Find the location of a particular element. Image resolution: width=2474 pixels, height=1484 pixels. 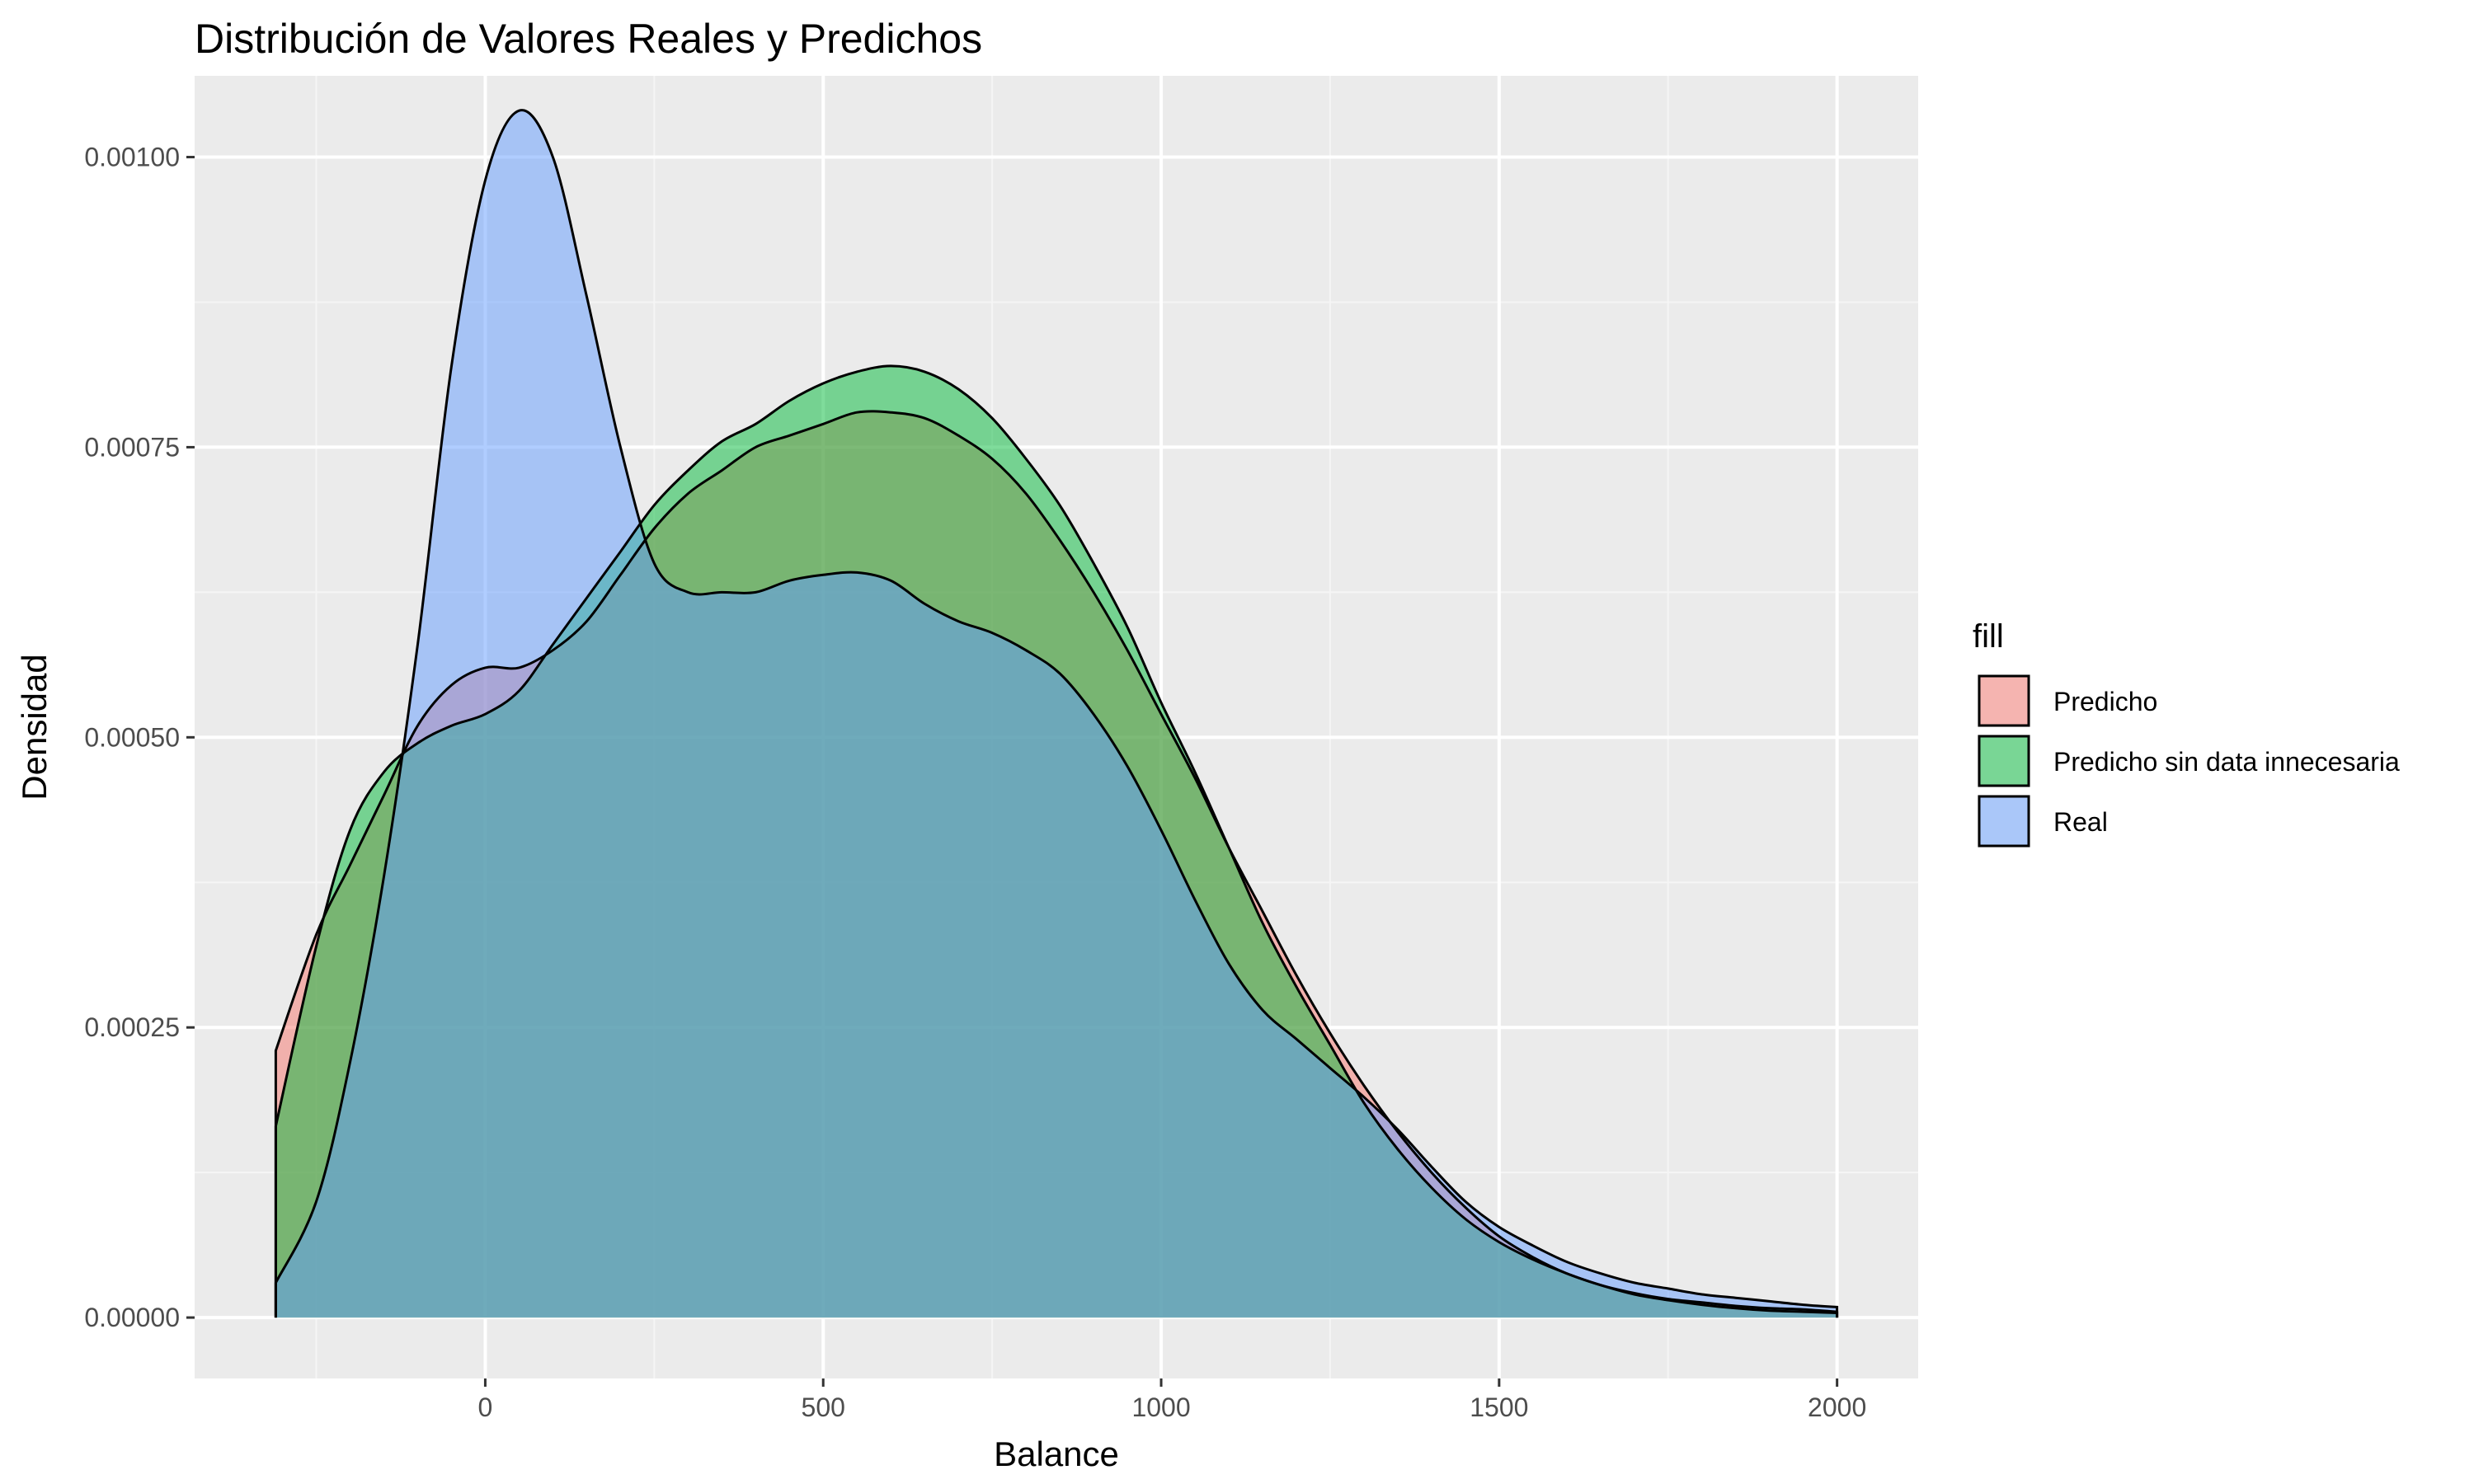

x-tick-label: 0 is located at coordinates (485, 1407).